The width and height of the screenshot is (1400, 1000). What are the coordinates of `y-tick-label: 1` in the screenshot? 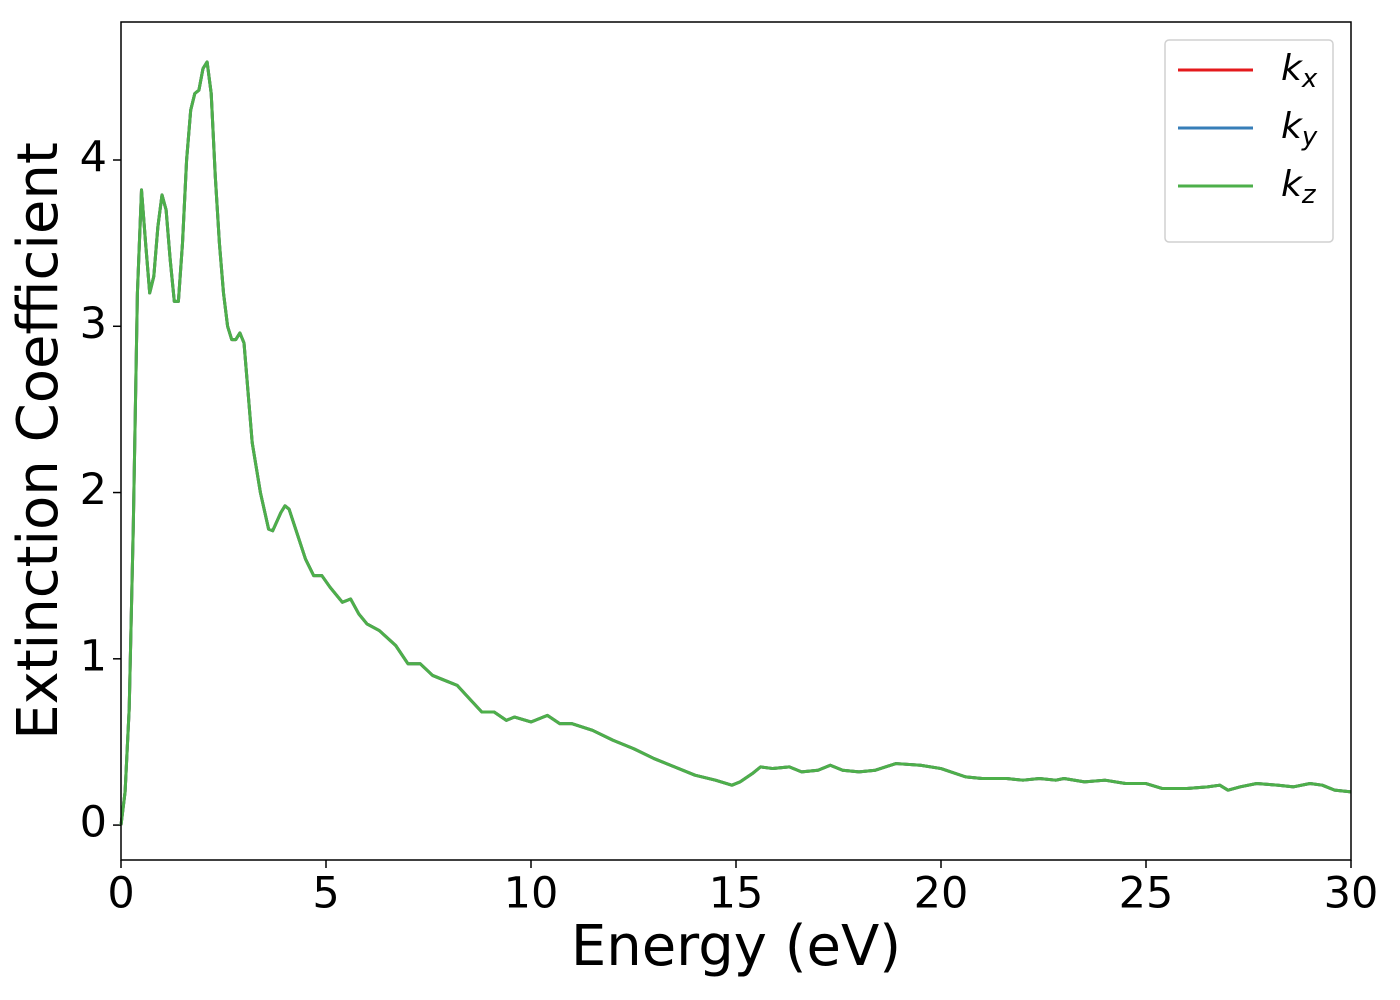 It's located at (93, 656).